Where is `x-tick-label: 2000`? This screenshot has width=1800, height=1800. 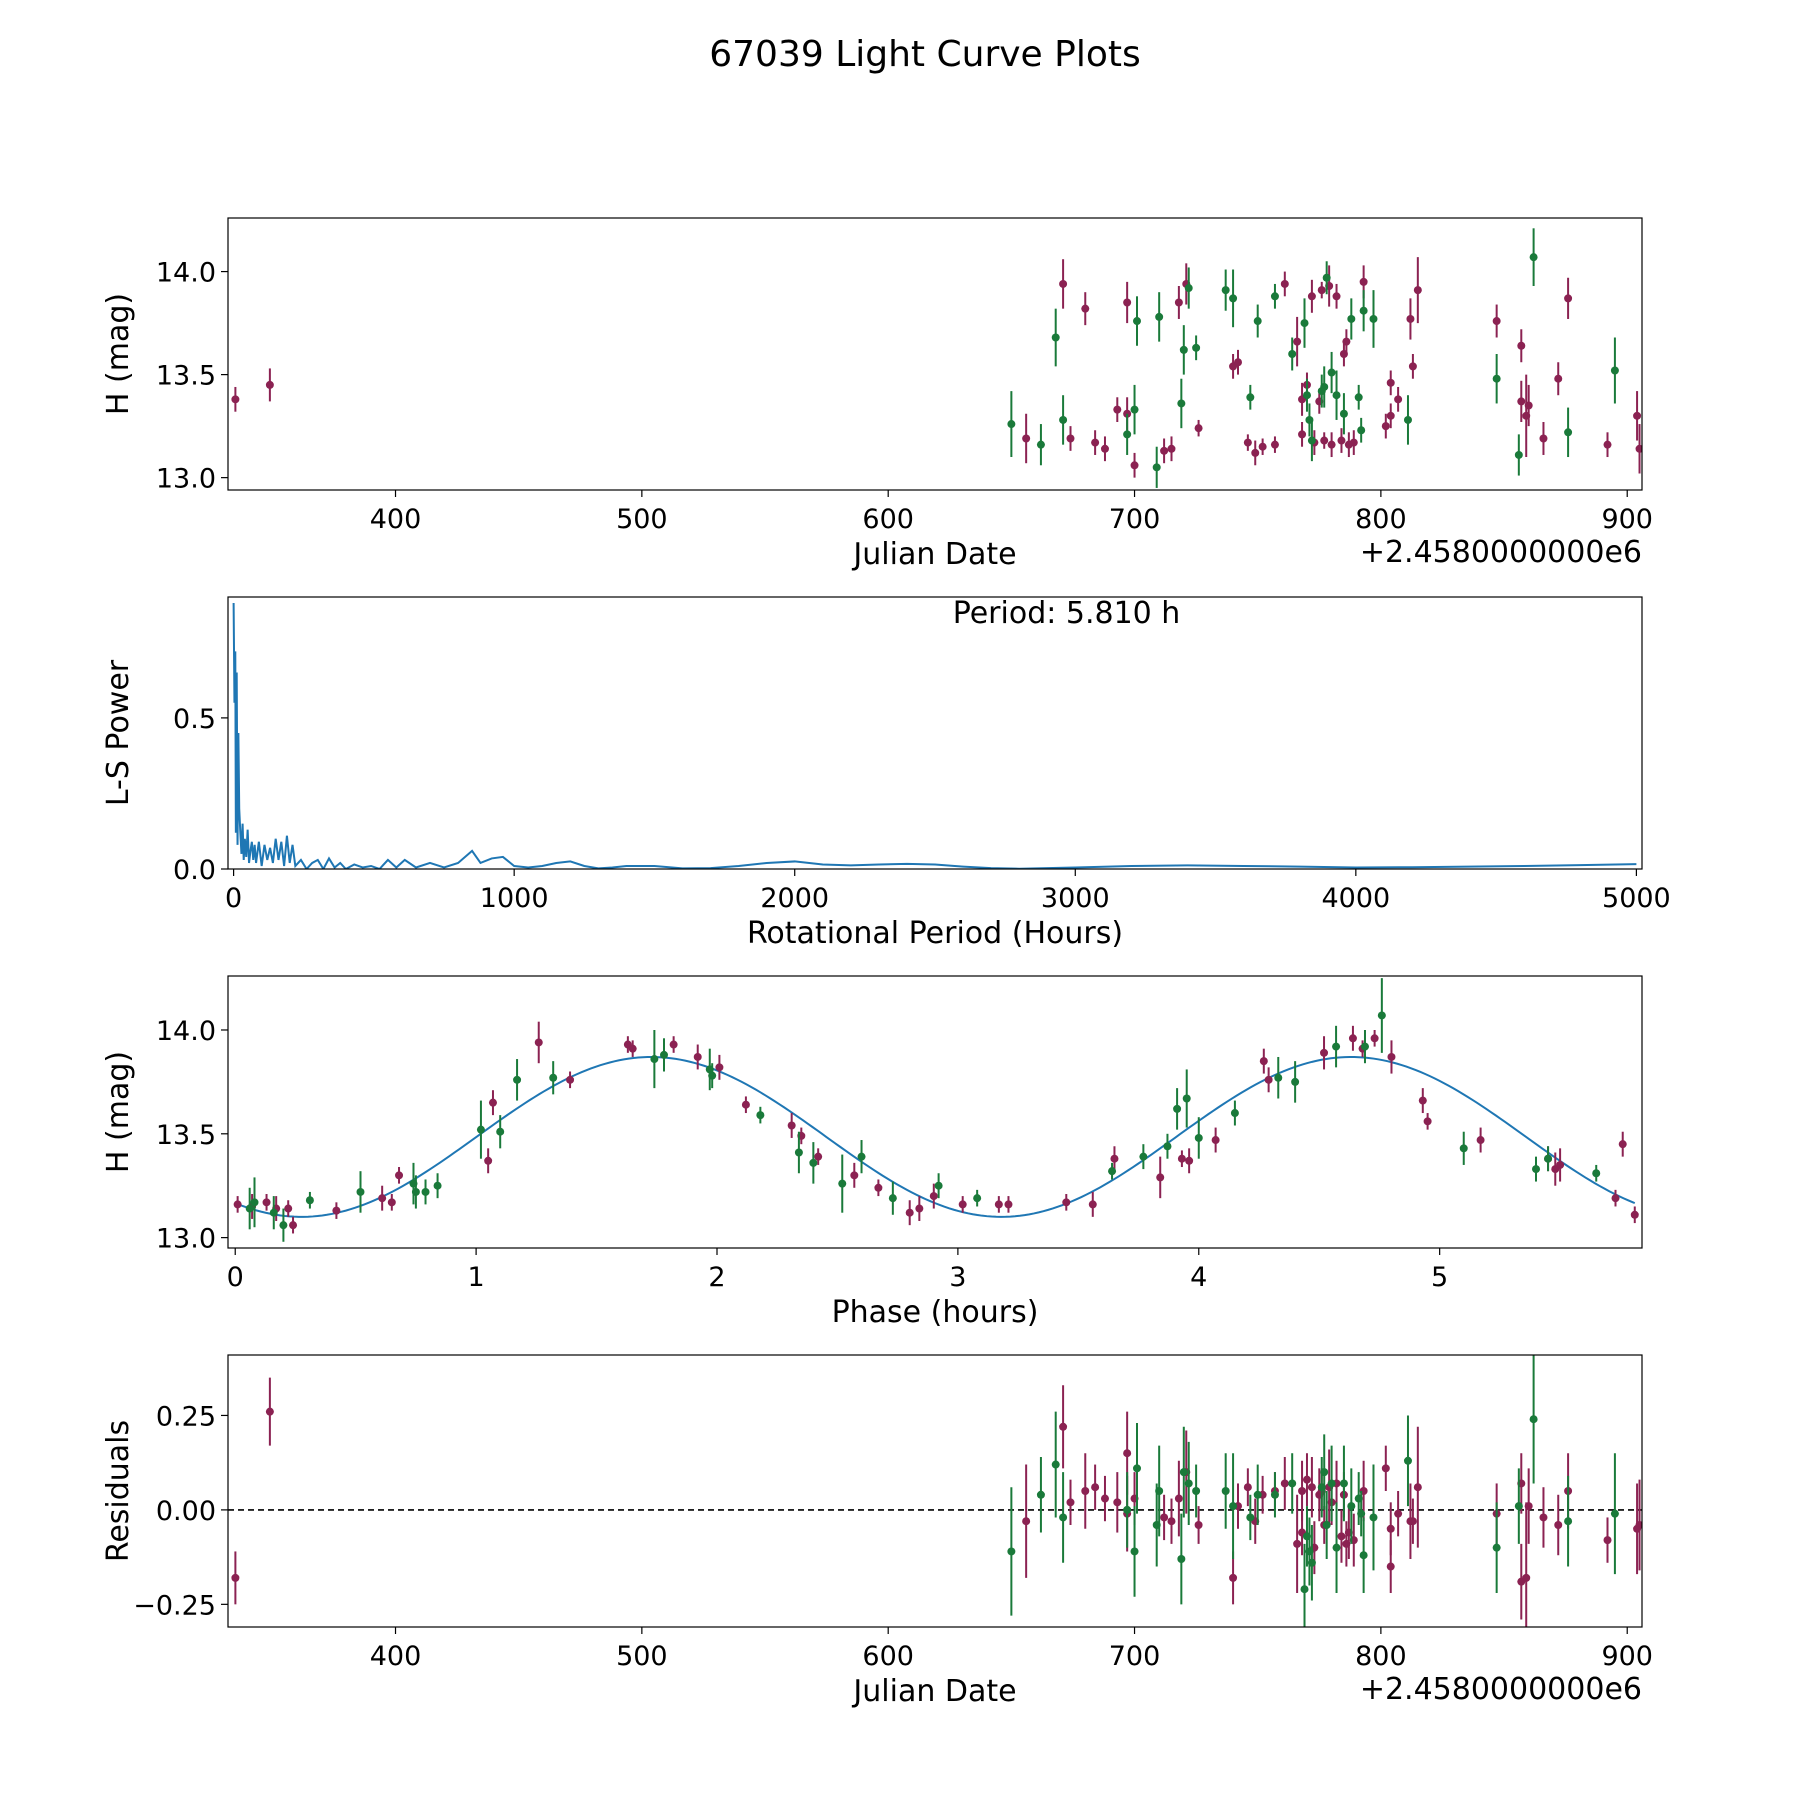
x-tick-label: 2000 is located at coordinates (794, 898).